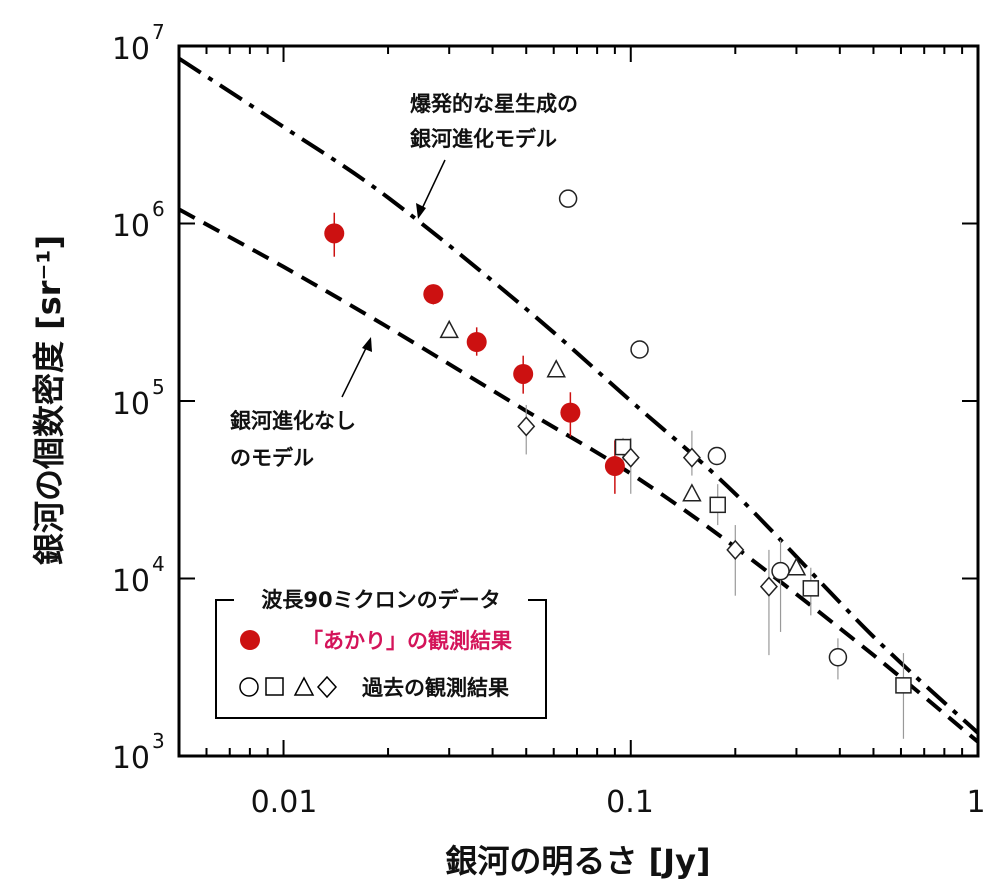 This screenshot has height=886, width=1000. Describe the element at coordinates (577, 861) in the screenshot. I see `x-axis-title: 銀河の明るさ [Jy]` at that location.